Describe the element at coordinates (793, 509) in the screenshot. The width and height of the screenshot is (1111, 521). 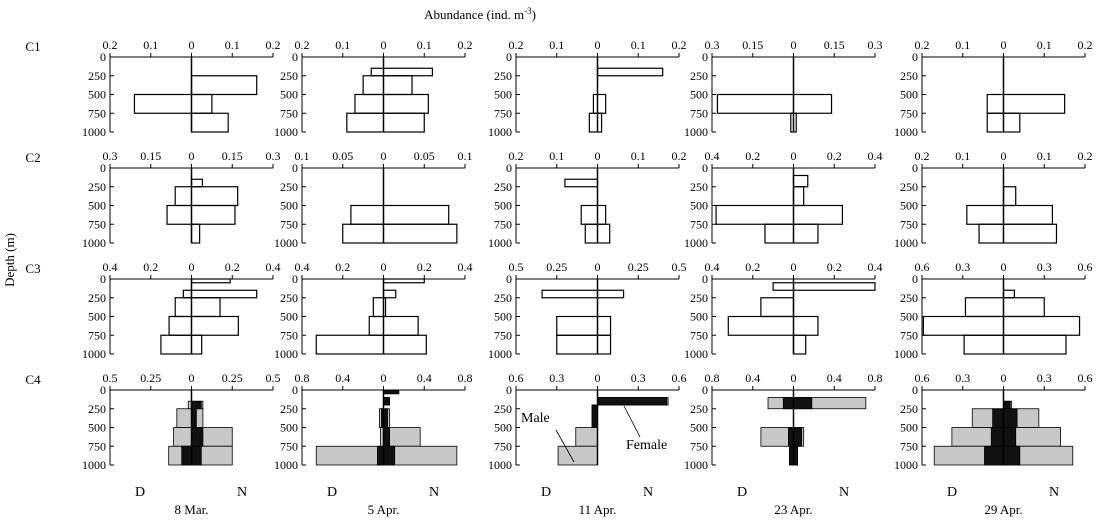
I see `date-label: 23 Apr.` at that location.